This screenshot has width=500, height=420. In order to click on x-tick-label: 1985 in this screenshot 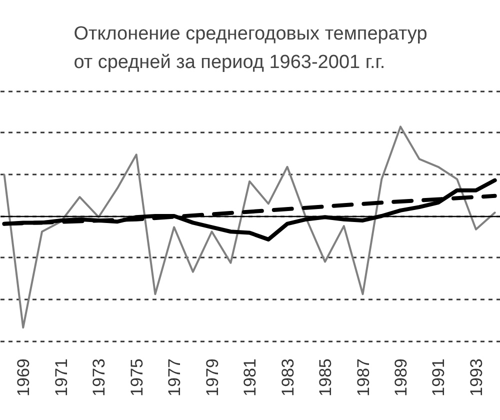, I will do `click(326, 377)`.